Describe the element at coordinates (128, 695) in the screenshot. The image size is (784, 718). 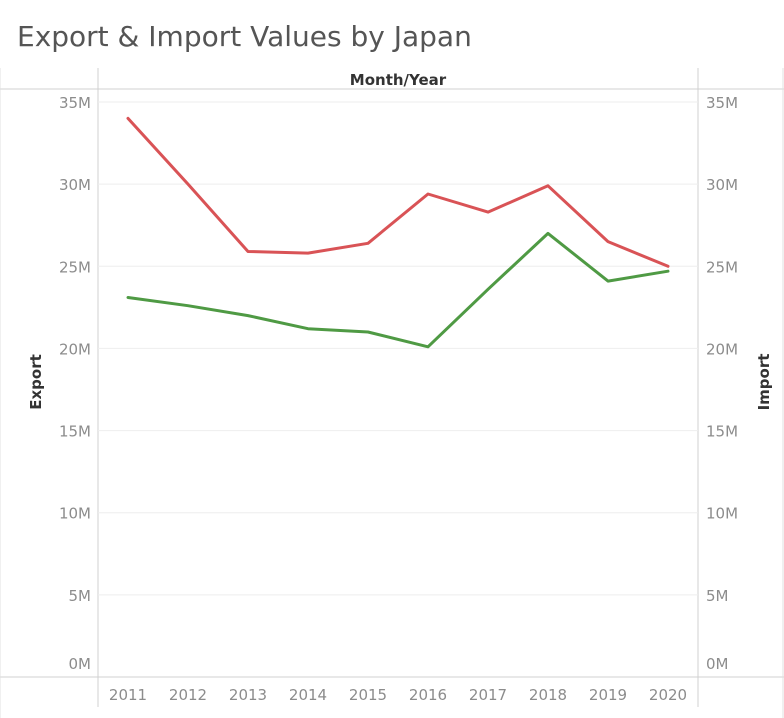
I see `x-tick-label: 2011` at that location.